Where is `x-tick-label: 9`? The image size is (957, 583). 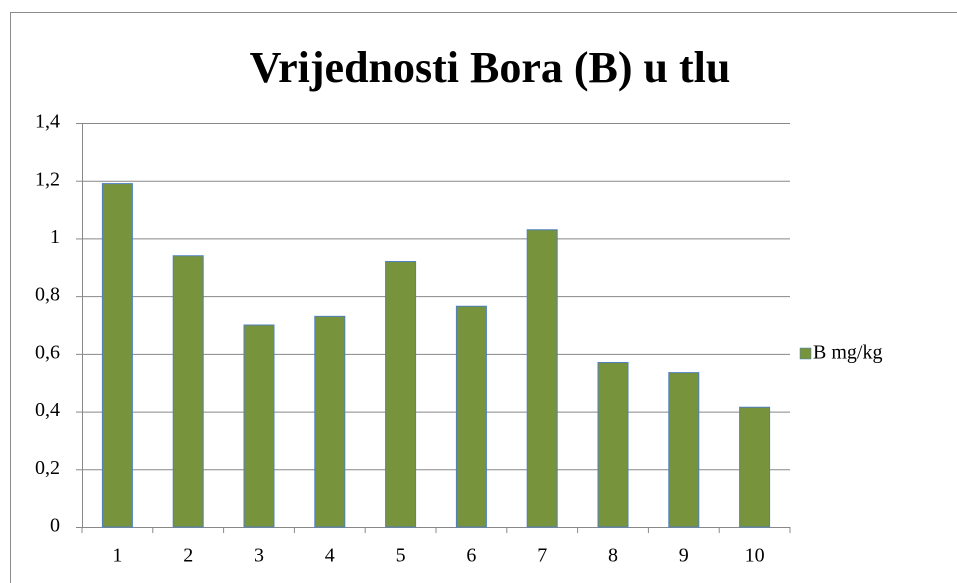 x-tick-label: 9 is located at coordinates (684, 556).